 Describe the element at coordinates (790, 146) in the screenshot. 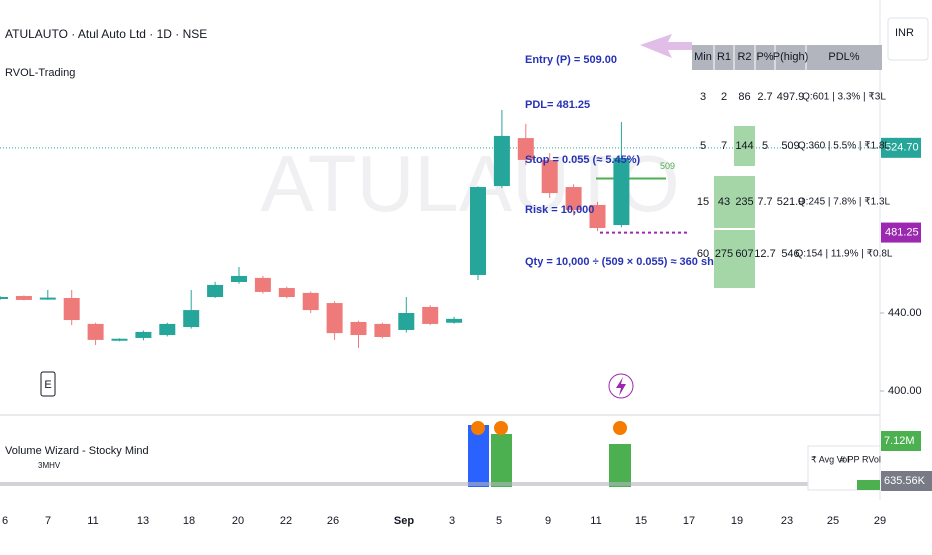

I see `table-cell: 509` at that location.